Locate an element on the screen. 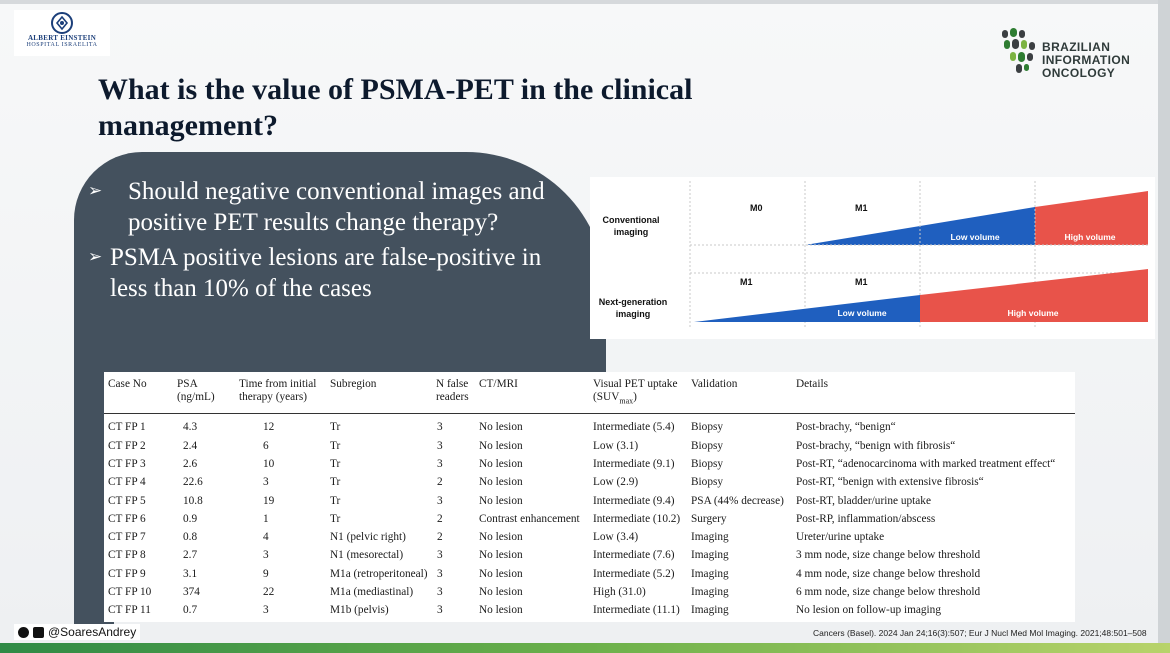  table-cell: 374 is located at coordinates (191, 592).